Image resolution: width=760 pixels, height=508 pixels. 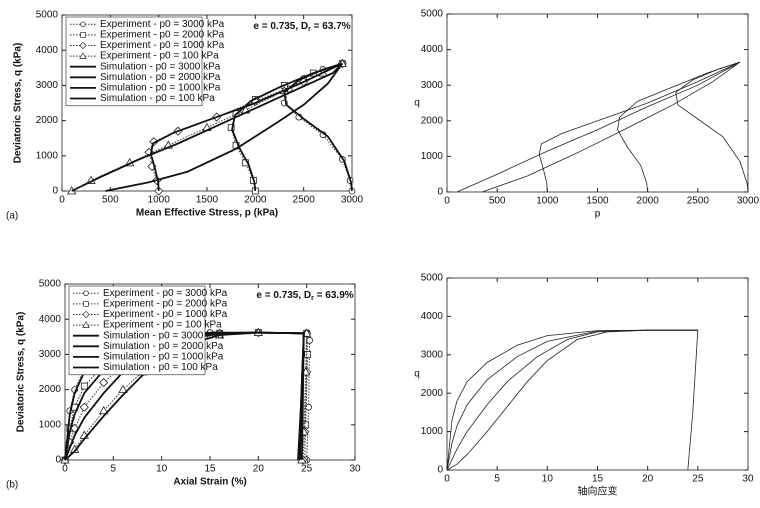 What do you see at coordinates (162, 469) in the screenshot?
I see `x-tick-label: 10` at bounding box center [162, 469].